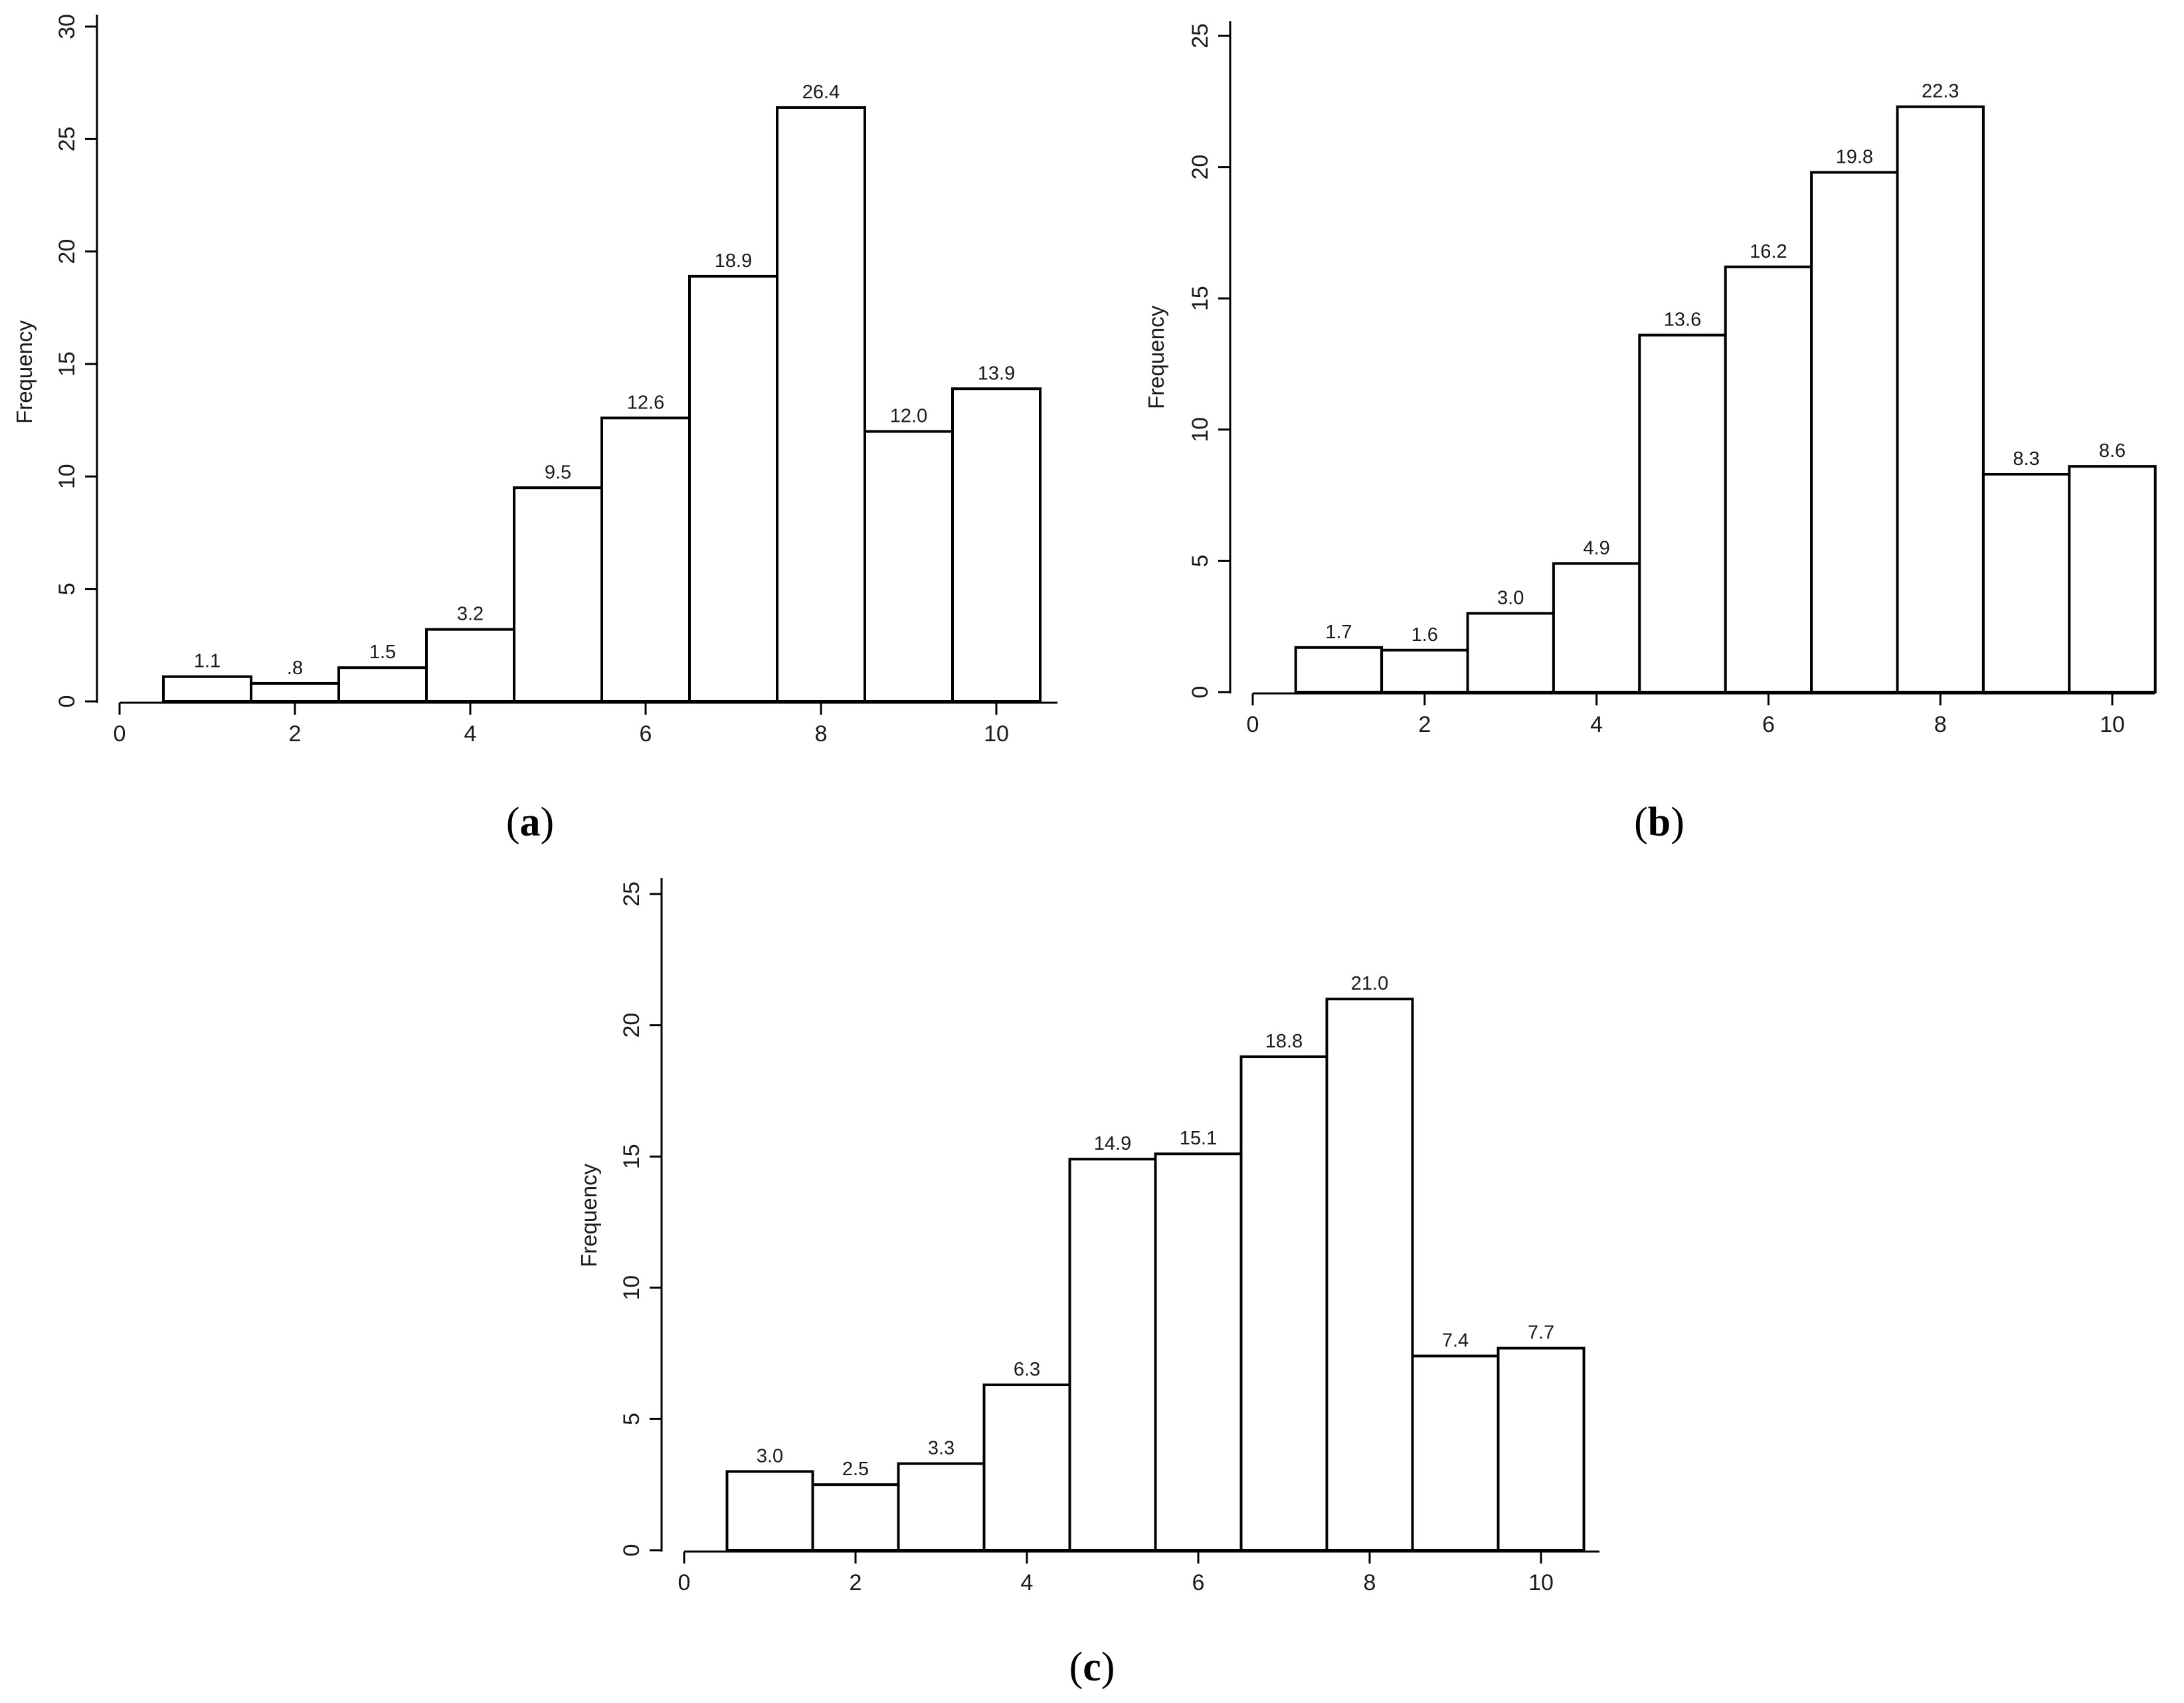 The width and height of the screenshot is (2184, 1703). I want to click on data-label: 26.4, so click(821, 92).